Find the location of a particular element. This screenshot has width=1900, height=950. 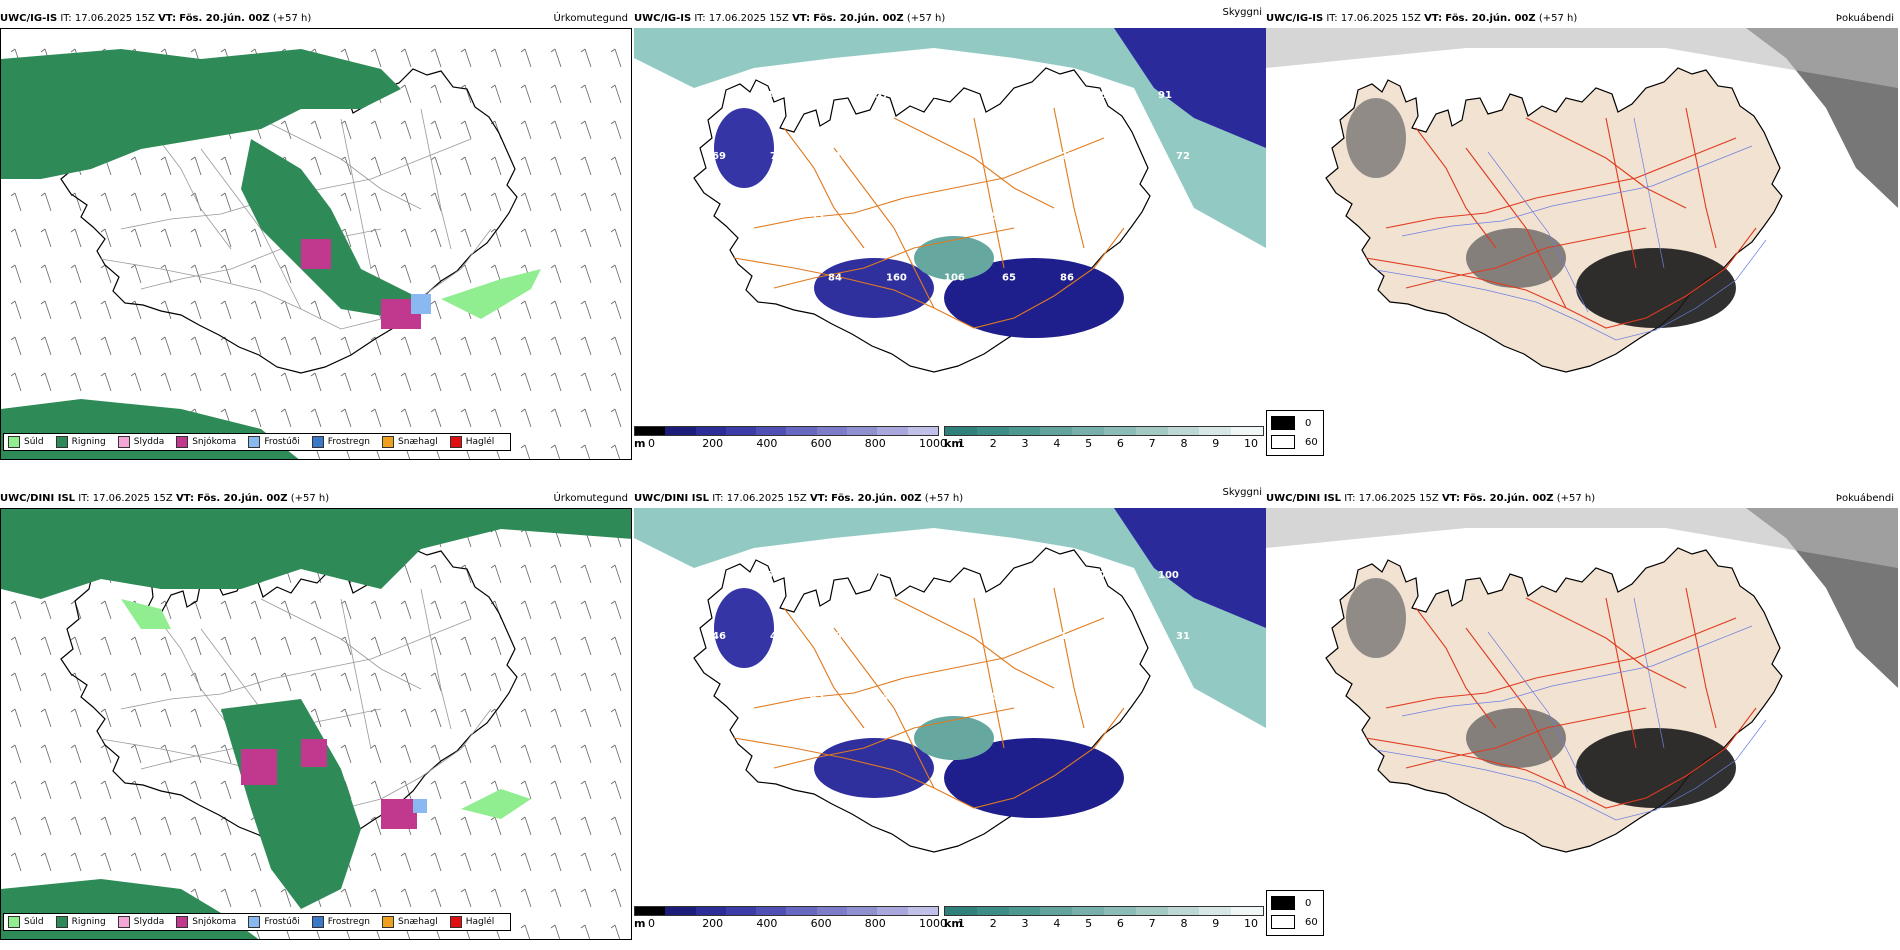

visibility-label: 41 is located at coordinates (1107, 217).